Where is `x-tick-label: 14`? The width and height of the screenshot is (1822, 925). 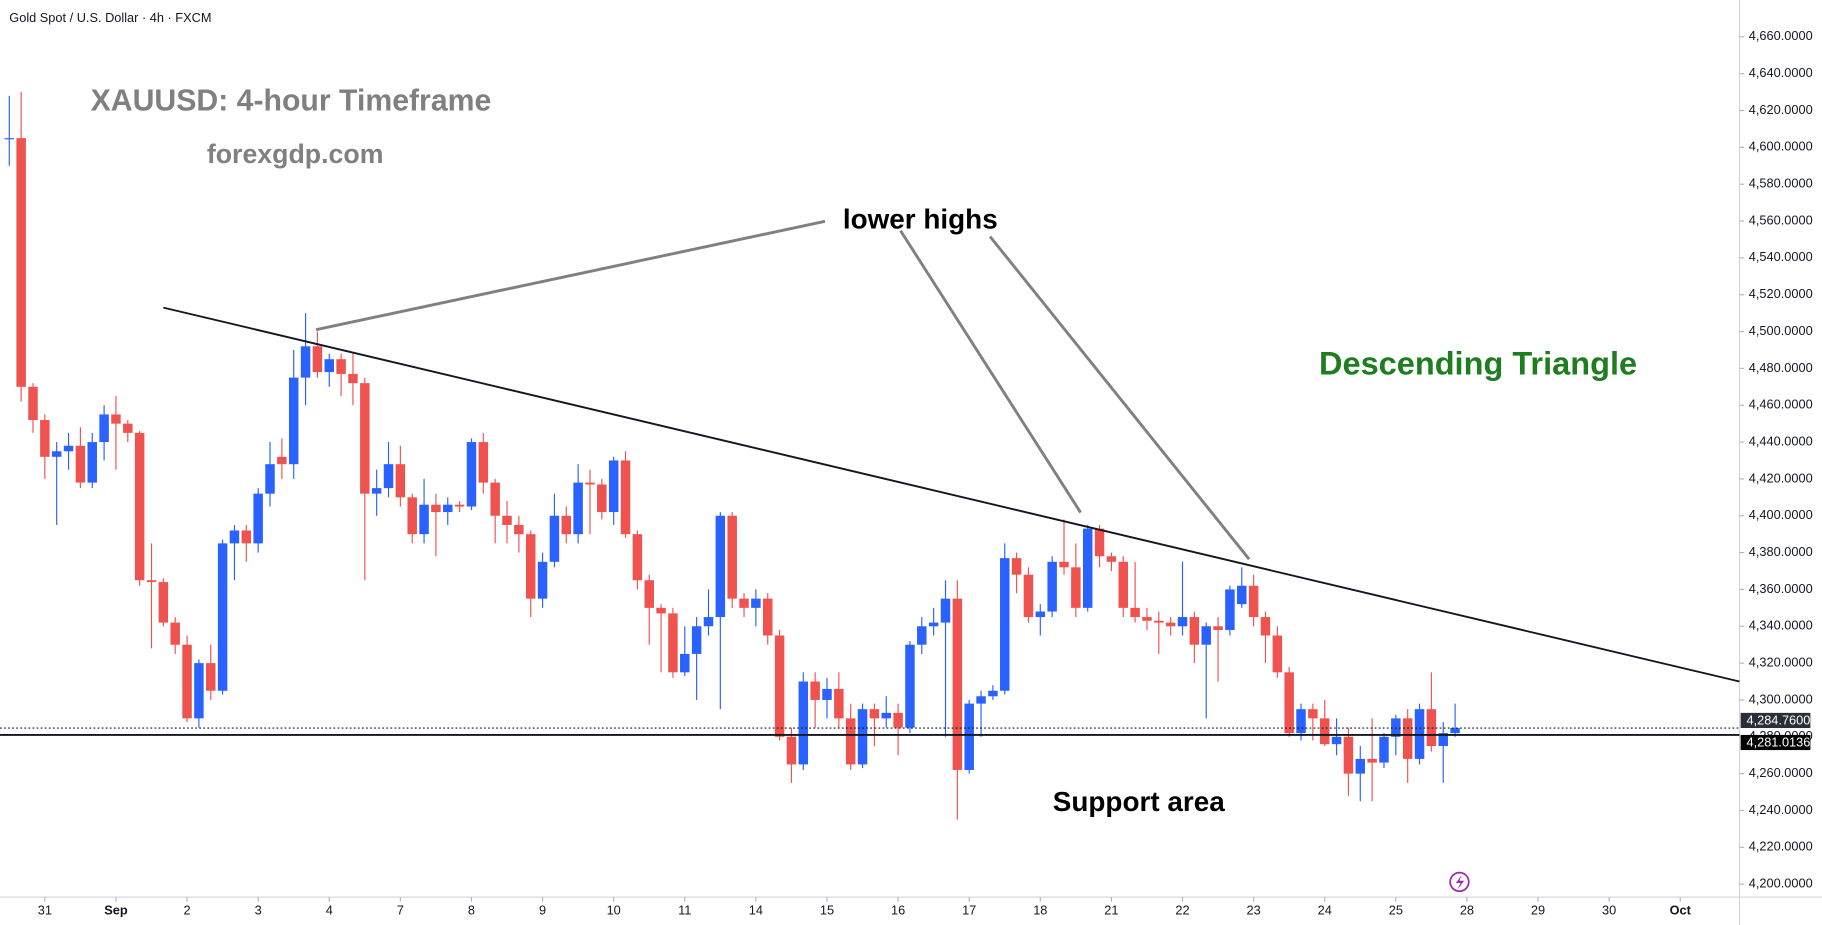 x-tick-label: 14 is located at coordinates (756, 909).